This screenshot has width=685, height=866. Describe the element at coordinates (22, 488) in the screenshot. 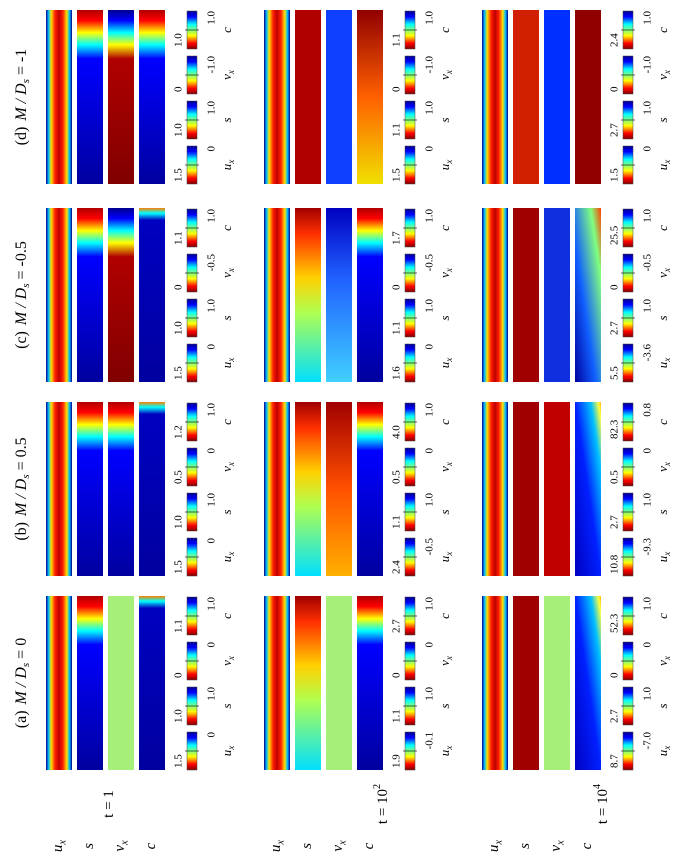

I see `panel-title: (b) M / Ds = 0.5` at that location.